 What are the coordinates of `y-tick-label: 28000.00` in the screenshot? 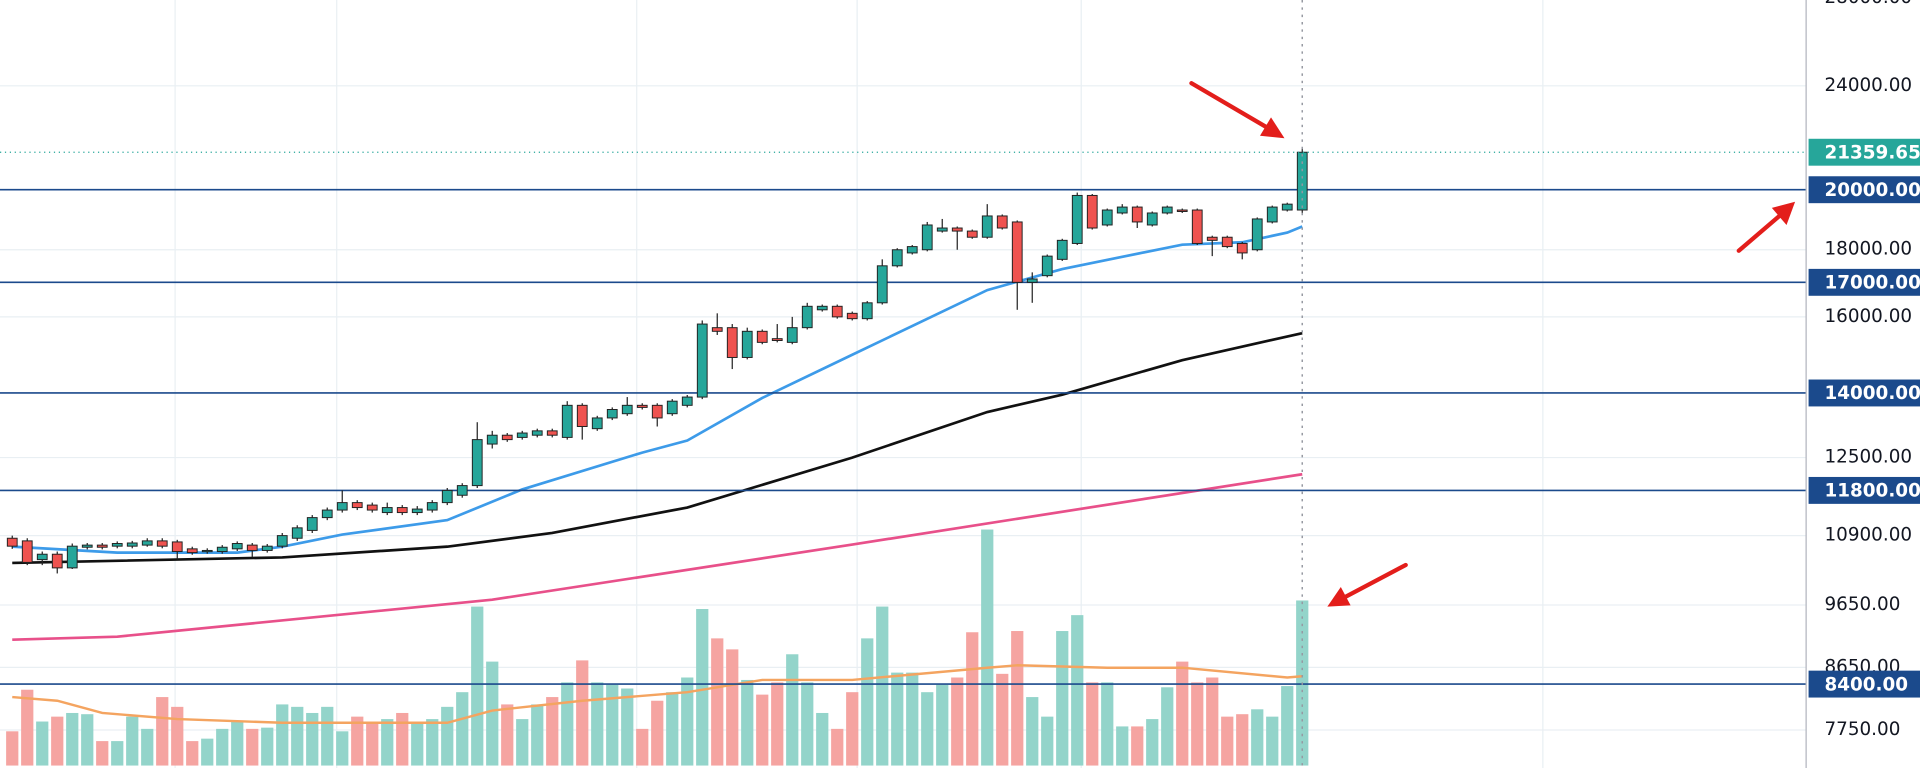 It's located at (1868, 4).